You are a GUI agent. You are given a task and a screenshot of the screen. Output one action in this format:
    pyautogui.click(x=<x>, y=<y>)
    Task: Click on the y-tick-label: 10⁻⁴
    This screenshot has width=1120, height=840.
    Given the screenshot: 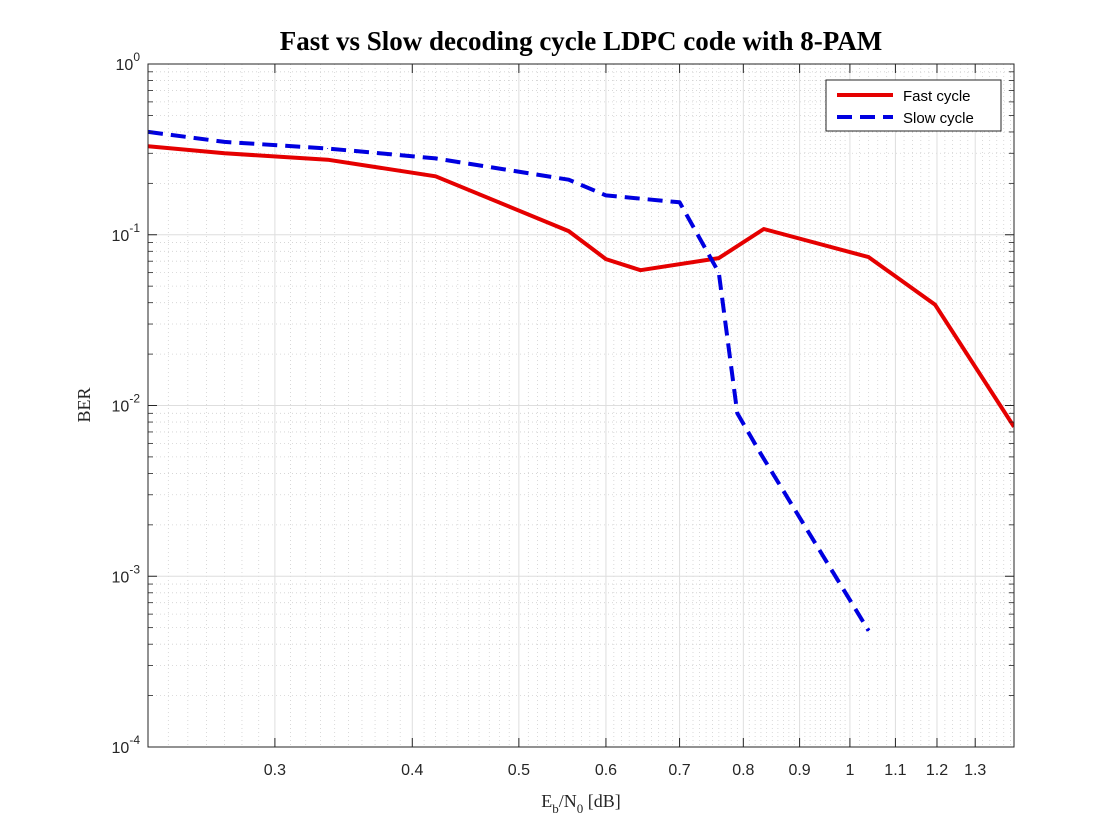 What is the action you would take?
    pyautogui.click(x=126, y=745)
    